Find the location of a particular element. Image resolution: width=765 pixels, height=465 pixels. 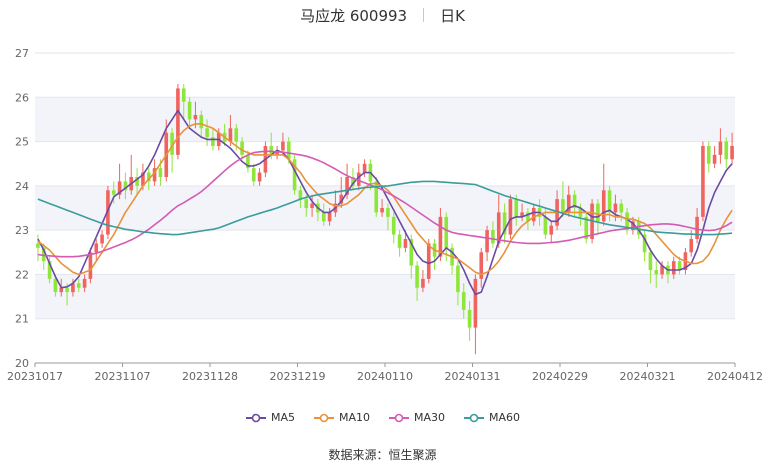

data-source: 数据来源：恒生聚源 is located at coordinates (382, 454).